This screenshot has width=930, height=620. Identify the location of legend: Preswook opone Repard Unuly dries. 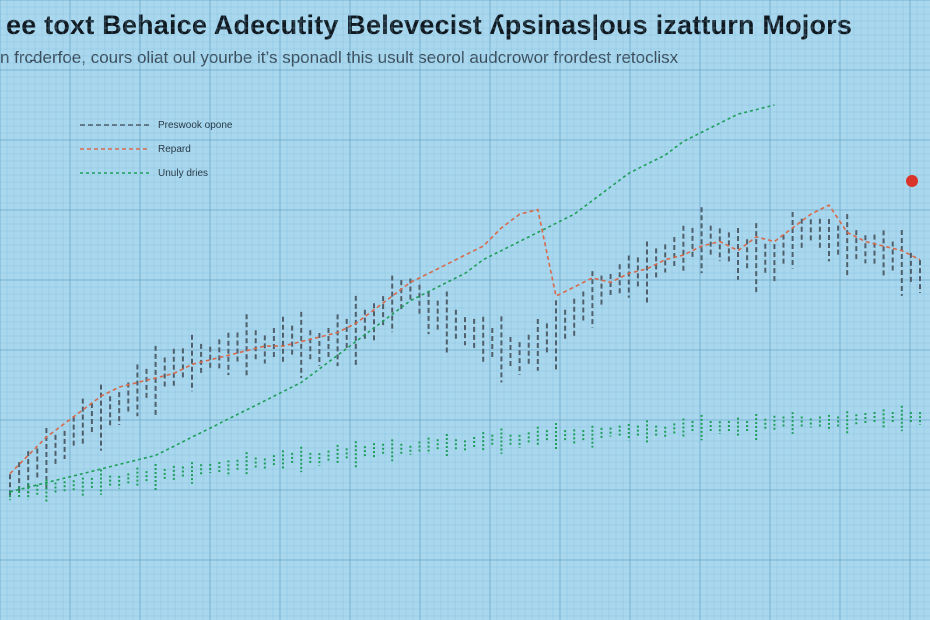
(156, 149).